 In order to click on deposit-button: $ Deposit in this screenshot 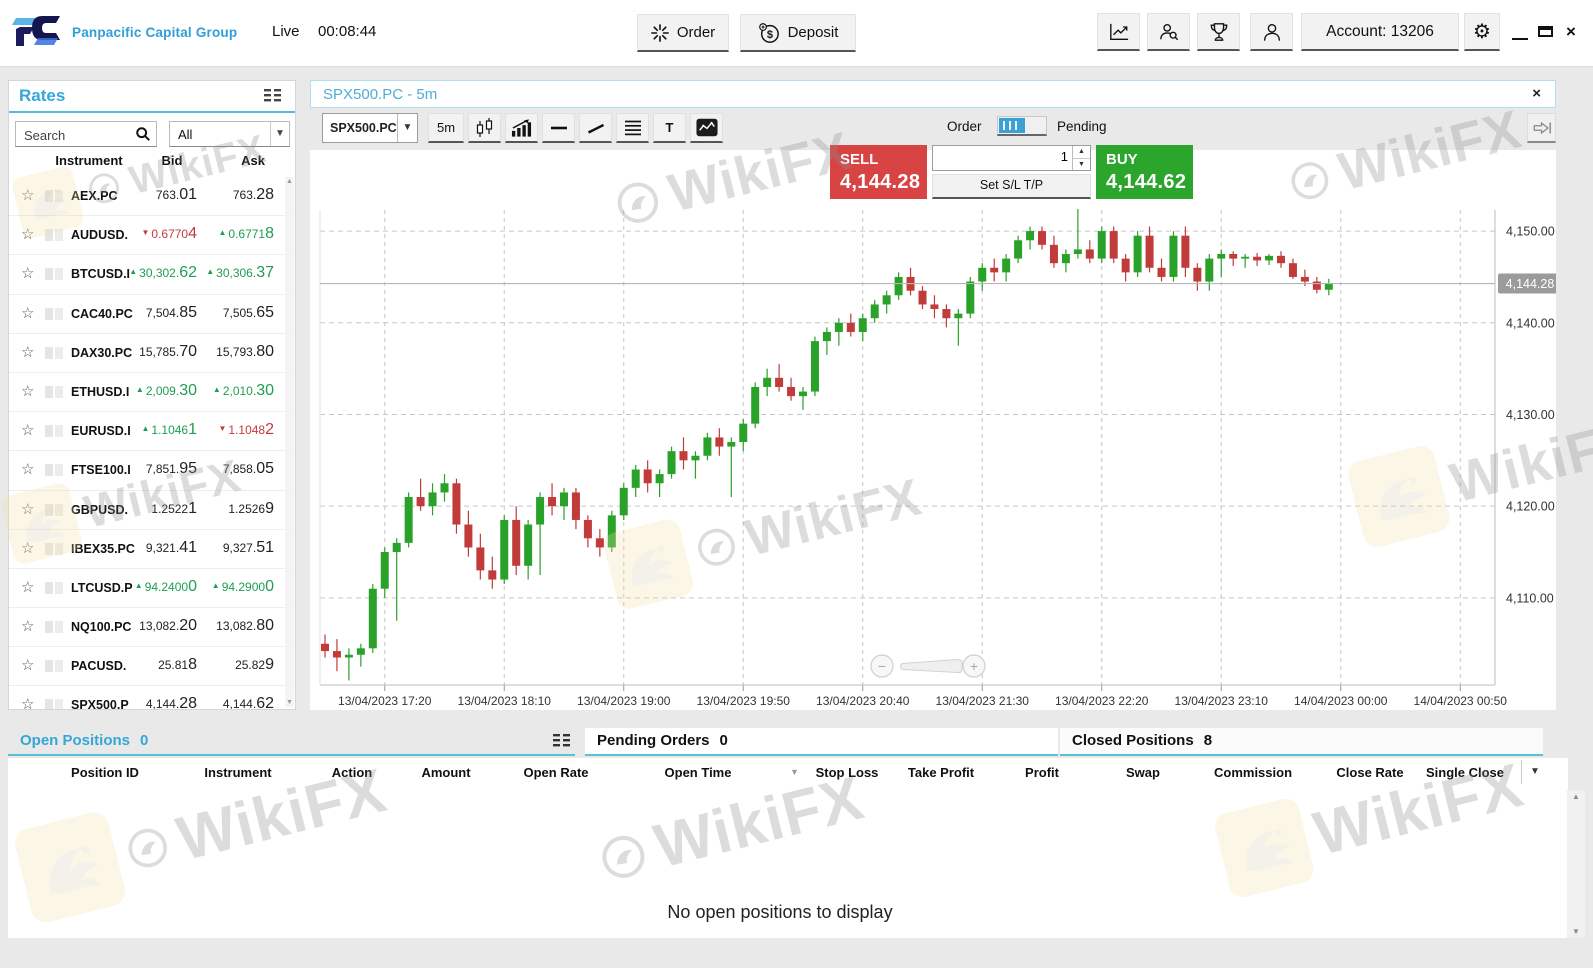, I will do `click(798, 33)`.